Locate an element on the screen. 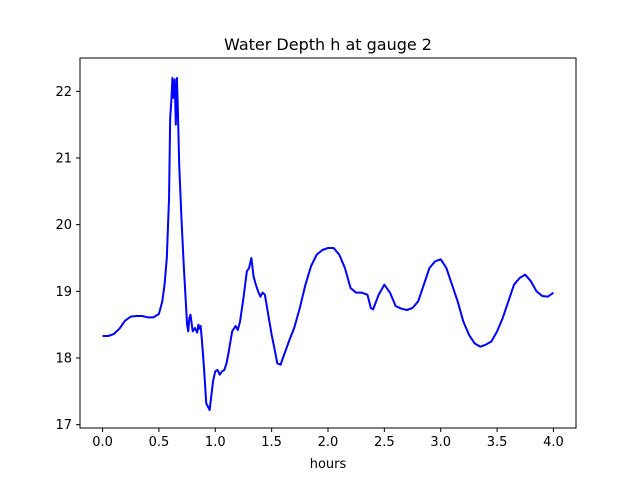 The image size is (640, 480). y-tick-label: 20 is located at coordinates (63, 225).